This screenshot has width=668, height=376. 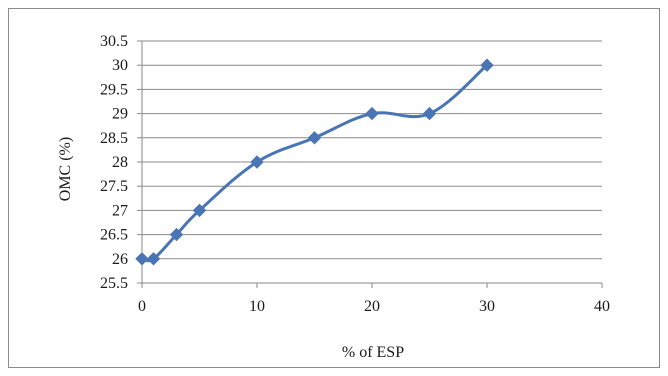 What do you see at coordinates (114, 138) in the screenshot?
I see `y-tick-label: 28.5` at bounding box center [114, 138].